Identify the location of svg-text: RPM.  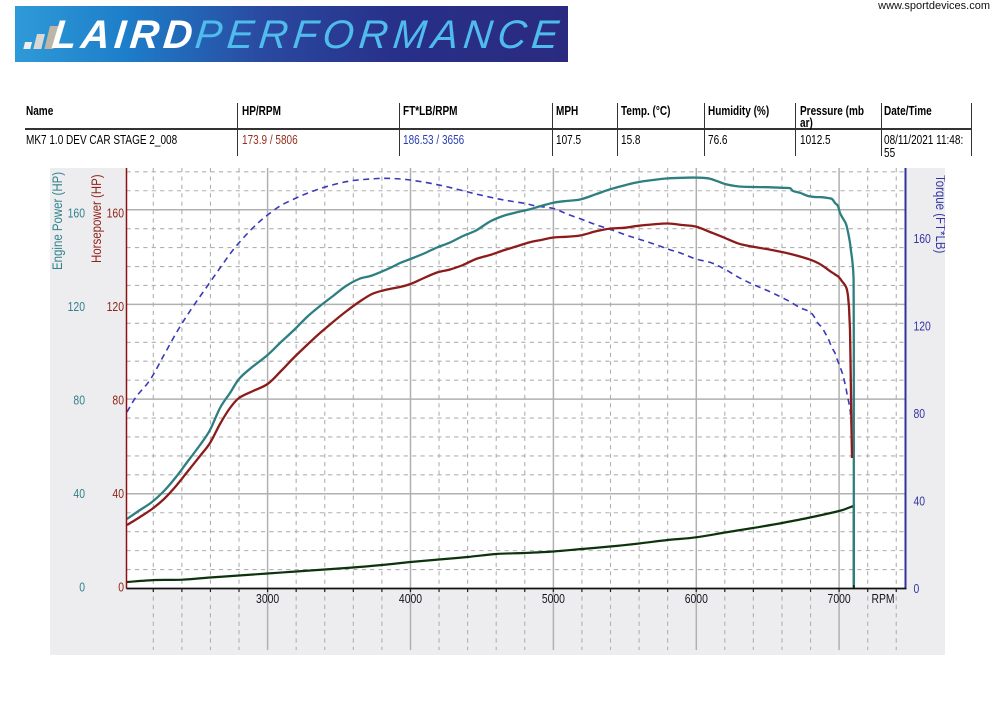
(882, 599).